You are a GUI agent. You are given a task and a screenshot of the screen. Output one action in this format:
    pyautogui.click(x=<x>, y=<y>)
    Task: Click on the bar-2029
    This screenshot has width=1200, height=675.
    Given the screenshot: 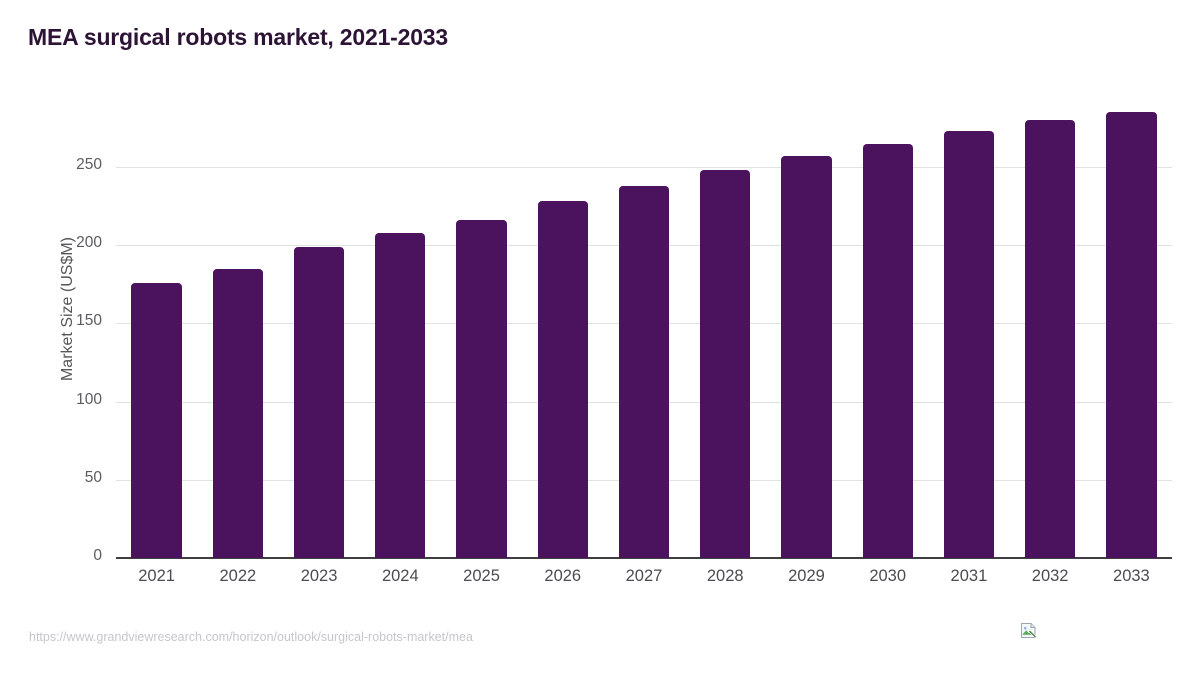 What is the action you would take?
    pyautogui.click(x=806, y=357)
    